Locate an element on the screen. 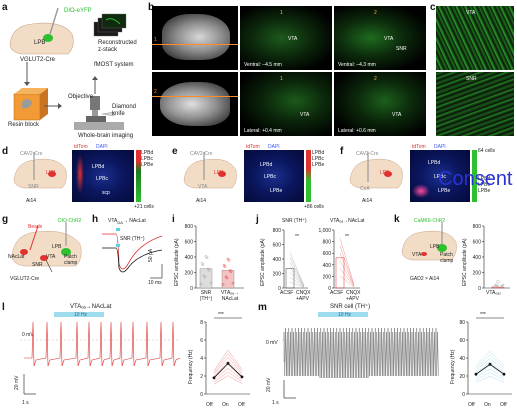  a-knife-label: Diamond knife is located at coordinates (124, 110).